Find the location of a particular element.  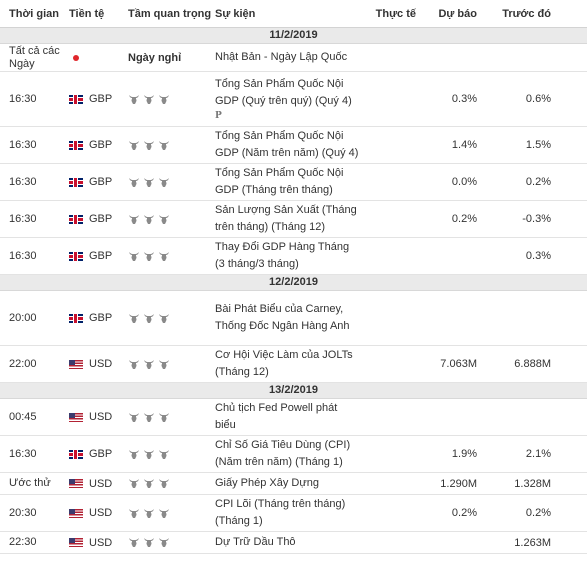

forecast-cell: 1.9% is located at coordinates (464, 454).